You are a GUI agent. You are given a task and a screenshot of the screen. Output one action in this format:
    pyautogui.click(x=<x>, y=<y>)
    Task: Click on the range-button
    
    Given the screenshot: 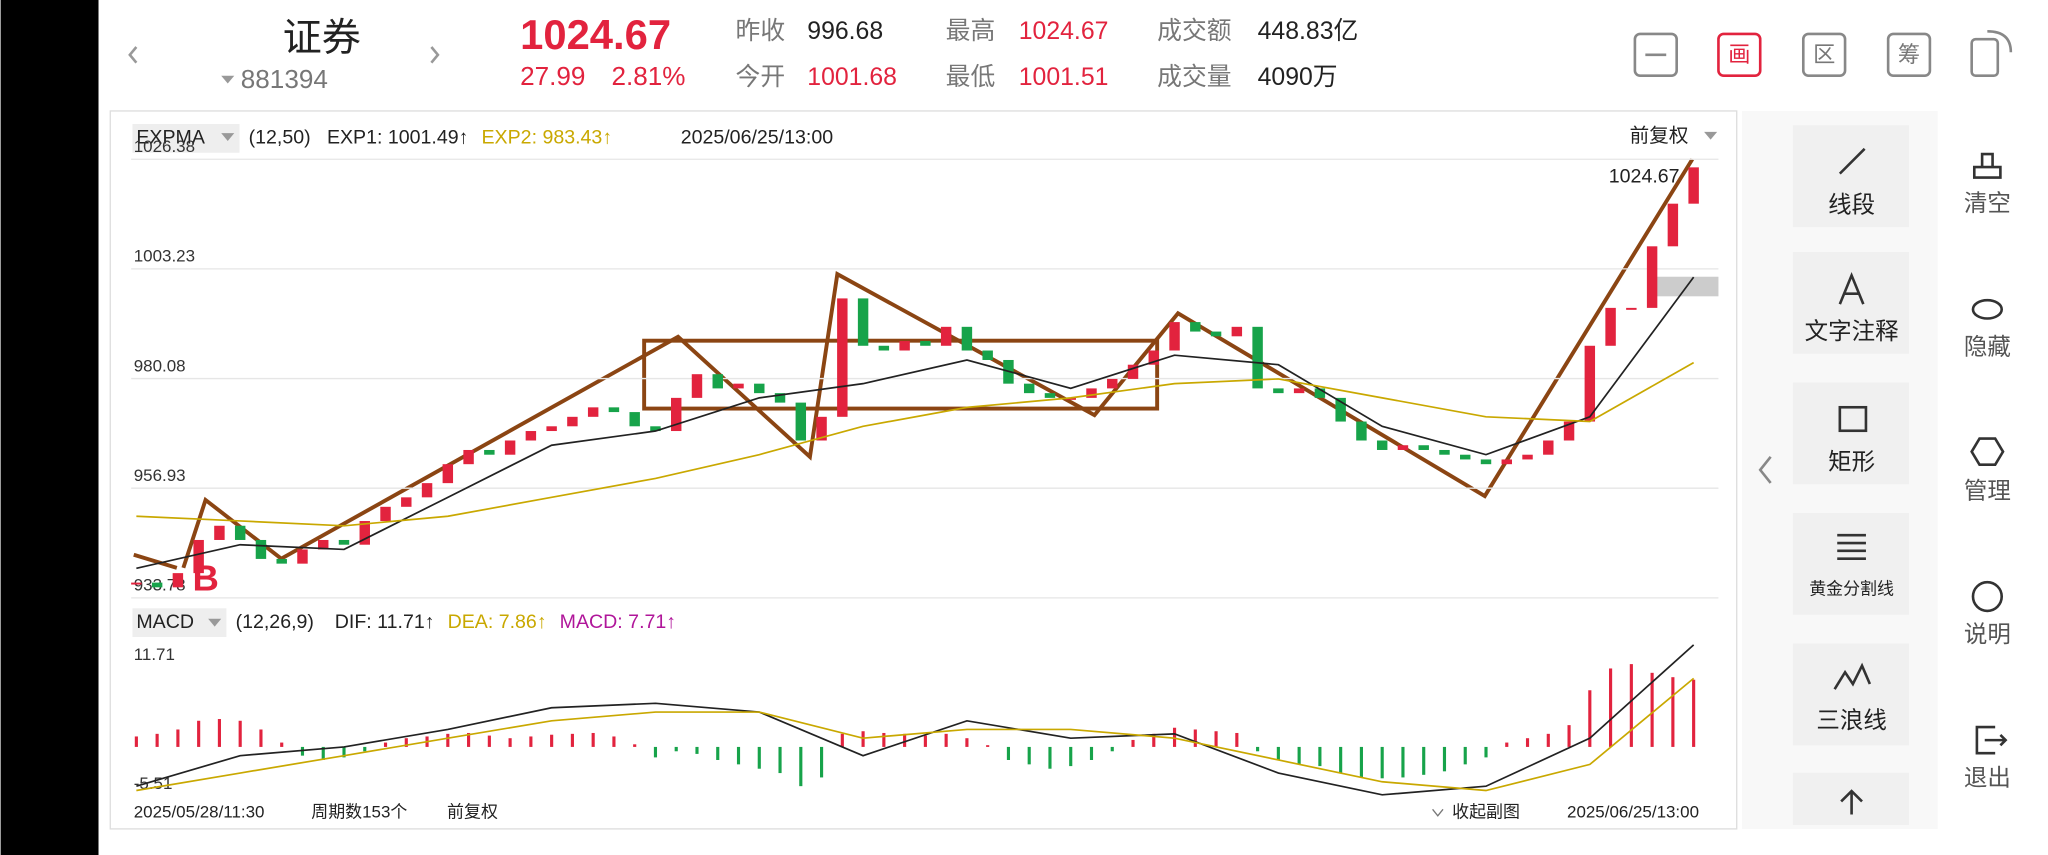 What is the action you would take?
    pyautogui.click(x=1824, y=55)
    